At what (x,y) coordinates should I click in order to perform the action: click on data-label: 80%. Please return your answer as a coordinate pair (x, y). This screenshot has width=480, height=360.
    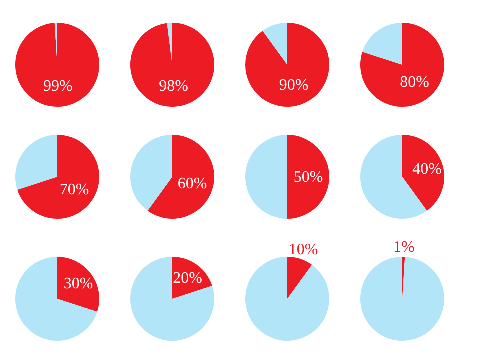
    Looking at the image, I should click on (415, 82).